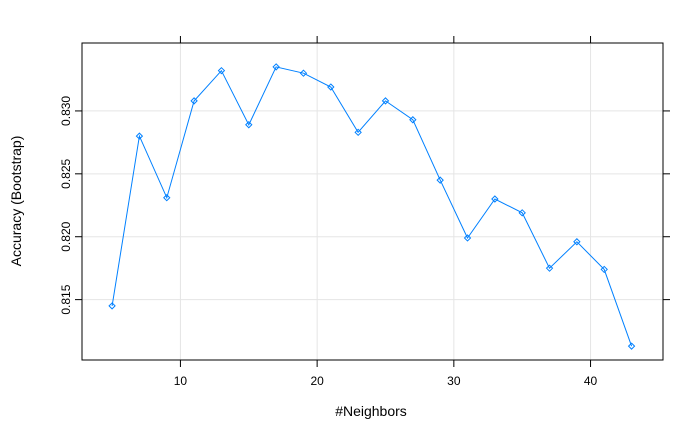 This screenshot has height=437, width=700. Describe the element at coordinates (317, 381) in the screenshot. I see `x-tick-label: 20` at that location.